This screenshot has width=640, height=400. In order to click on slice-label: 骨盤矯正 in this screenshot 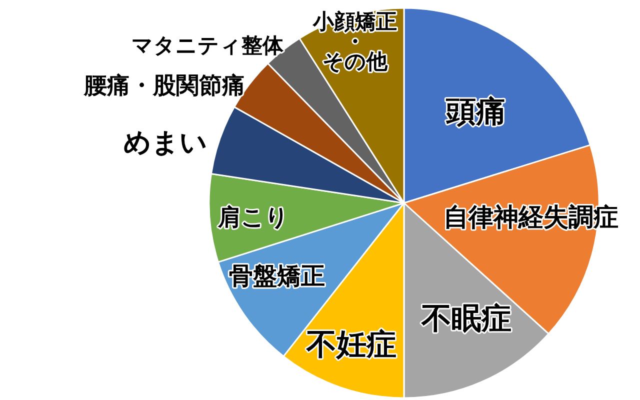, I will do `click(277, 276)`.